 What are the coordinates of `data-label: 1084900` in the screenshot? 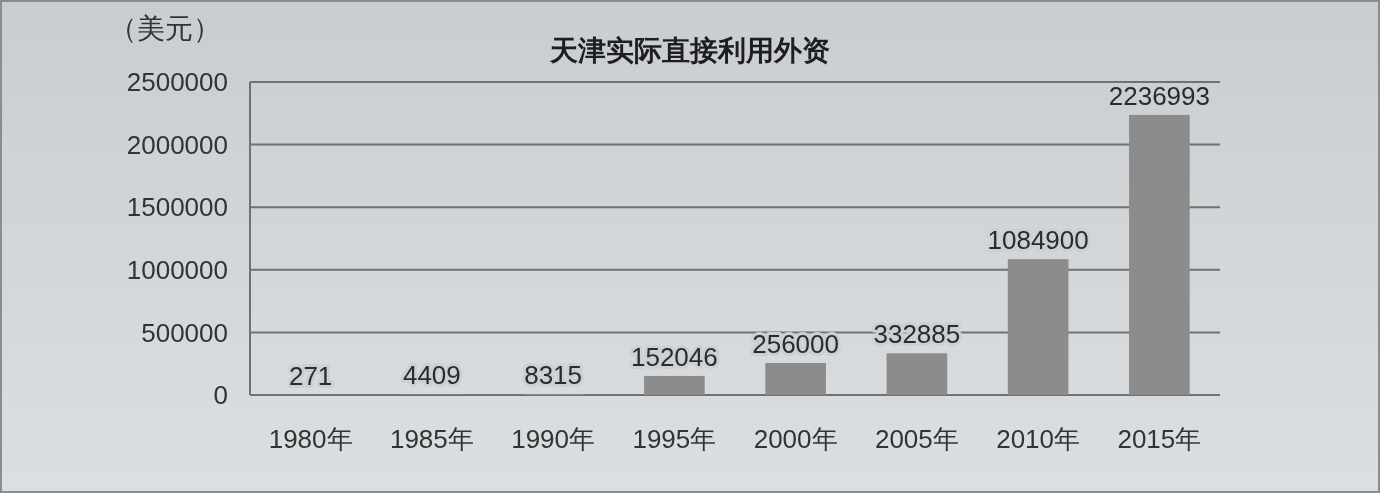 It's located at (1038, 240).